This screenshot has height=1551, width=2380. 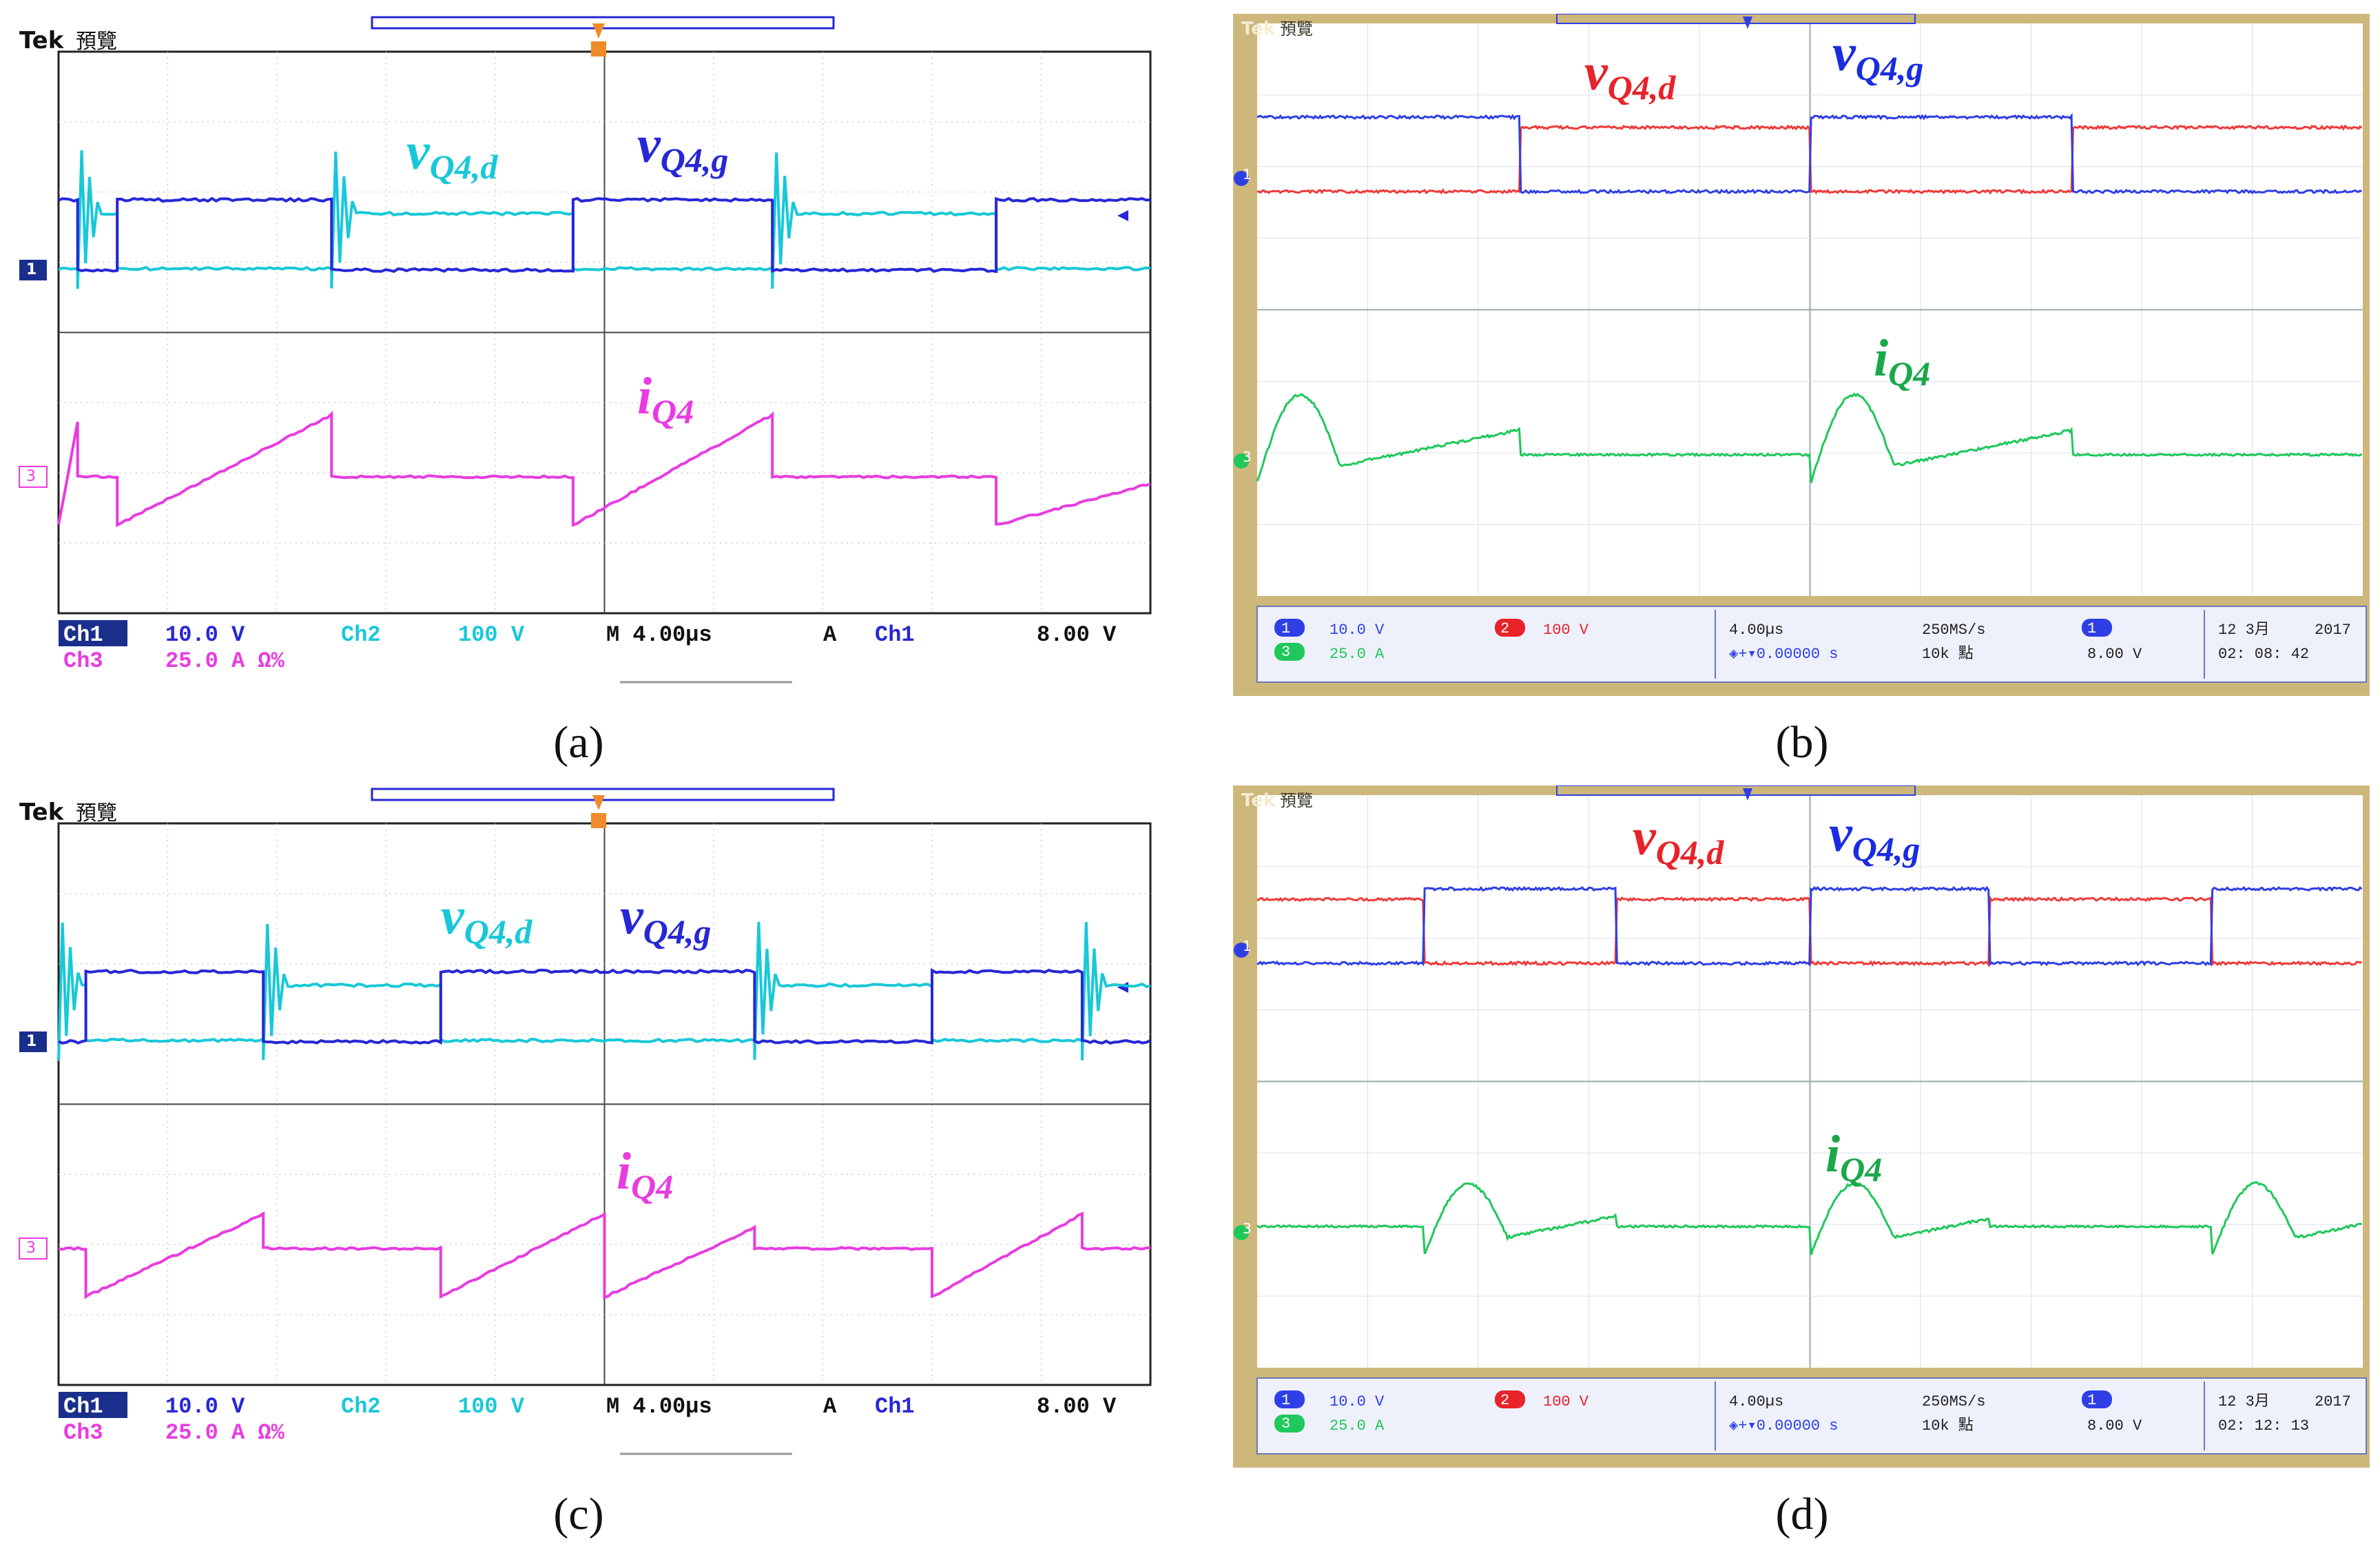 I want to click on trigger-badge-icon, so click(x=2097, y=628).